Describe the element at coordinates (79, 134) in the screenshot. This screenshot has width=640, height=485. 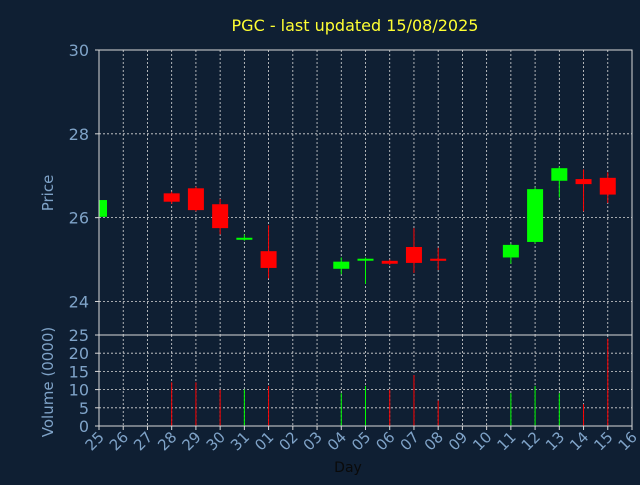
I see `price-tick-label: 28` at that location.